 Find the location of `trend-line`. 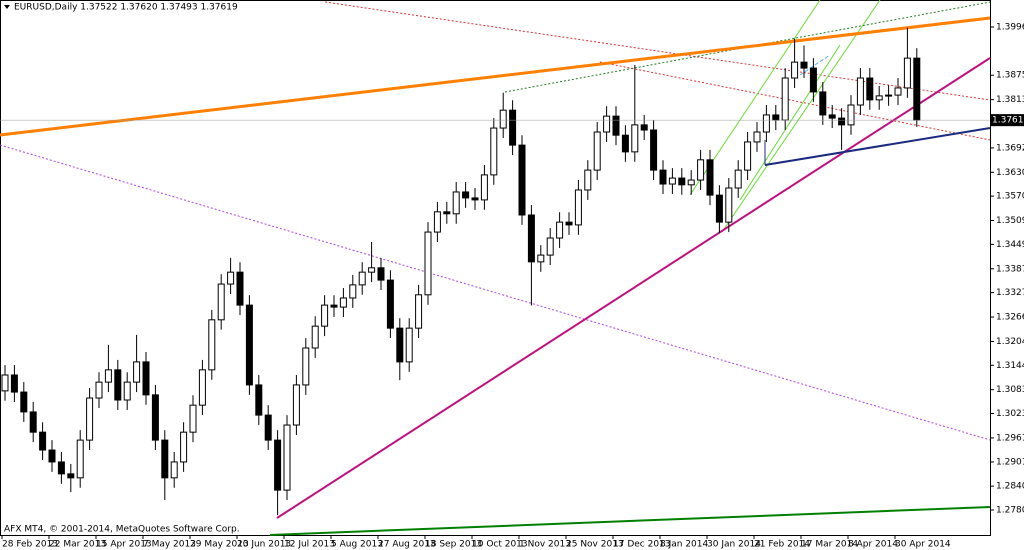

trend-line is located at coordinates (630, 521).